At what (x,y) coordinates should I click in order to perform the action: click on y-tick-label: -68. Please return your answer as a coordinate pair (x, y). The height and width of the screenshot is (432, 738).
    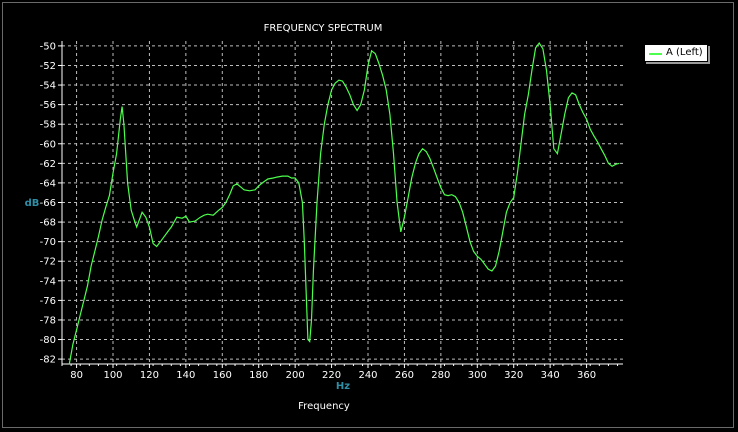
    Looking at the image, I should click on (48, 223).